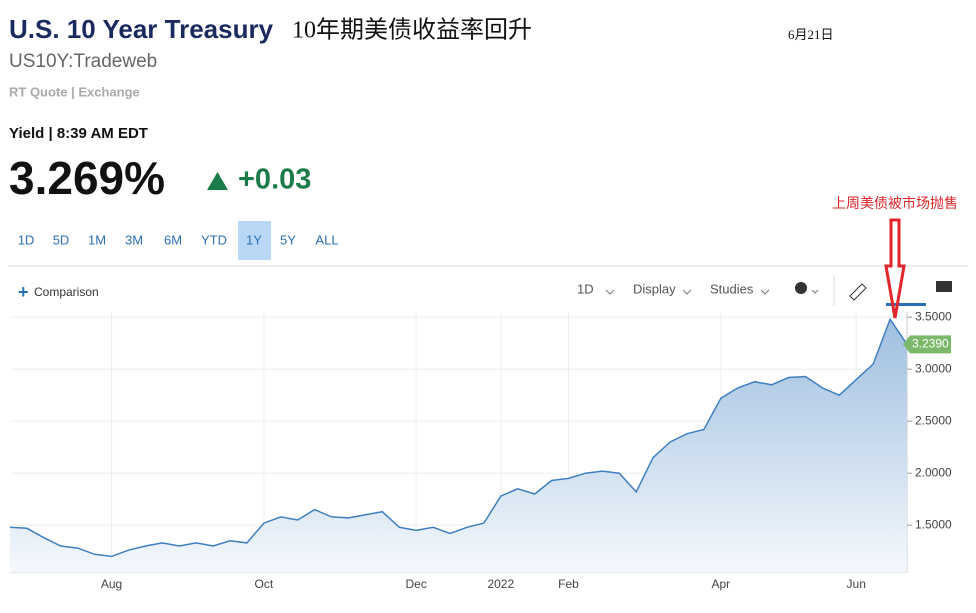 The height and width of the screenshot is (613, 976). I want to click on up-arrow, so click(217, 181).